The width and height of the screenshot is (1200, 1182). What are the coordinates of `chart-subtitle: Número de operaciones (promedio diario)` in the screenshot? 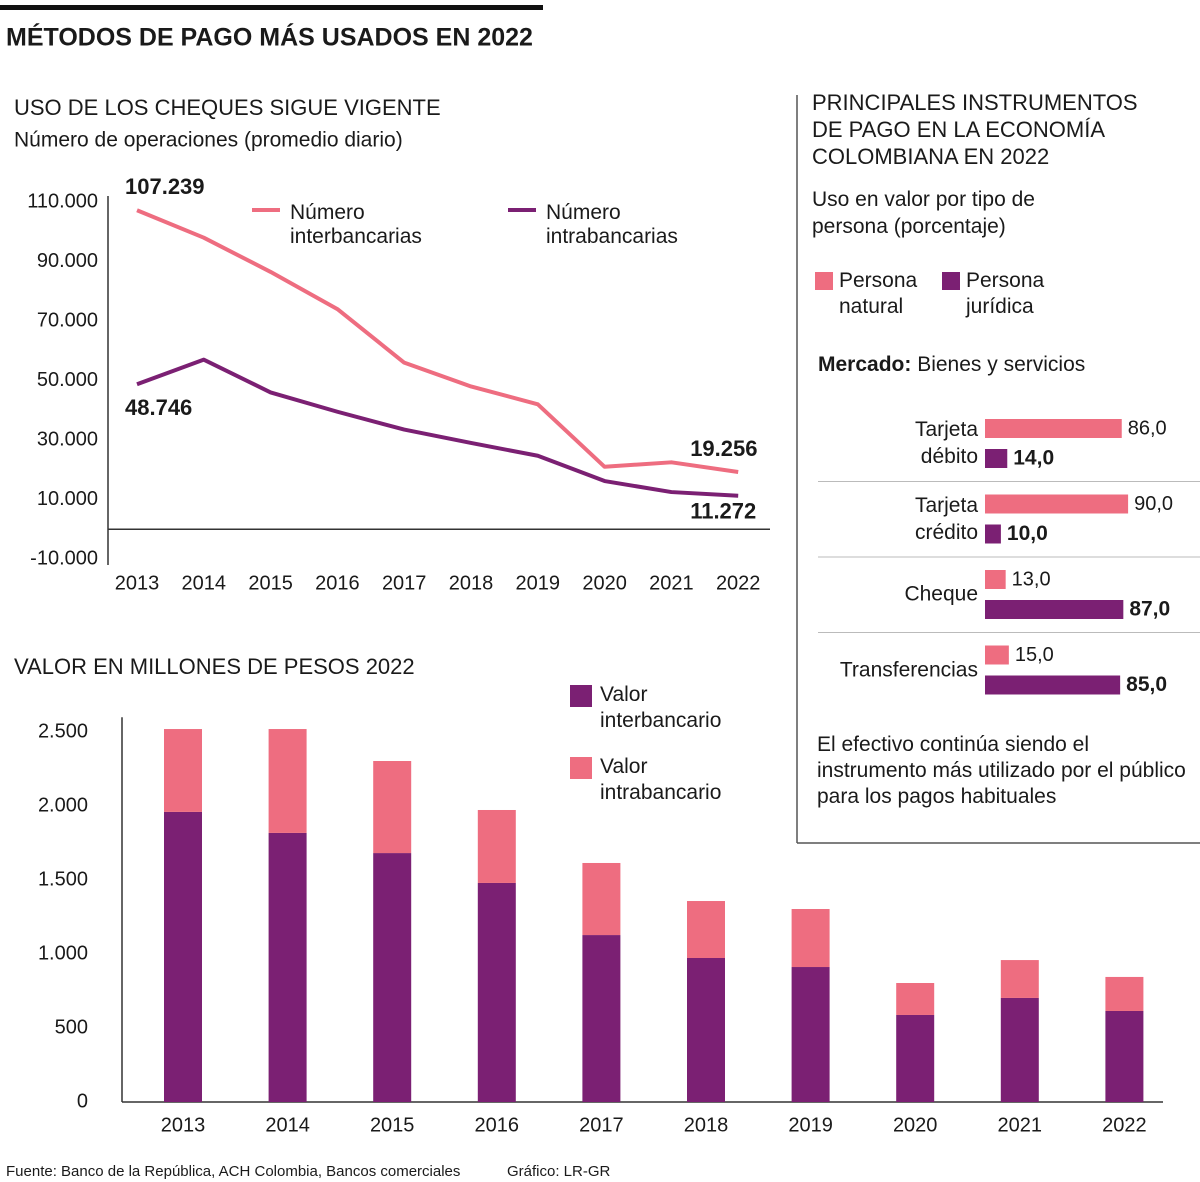 It's located at (208, 140).